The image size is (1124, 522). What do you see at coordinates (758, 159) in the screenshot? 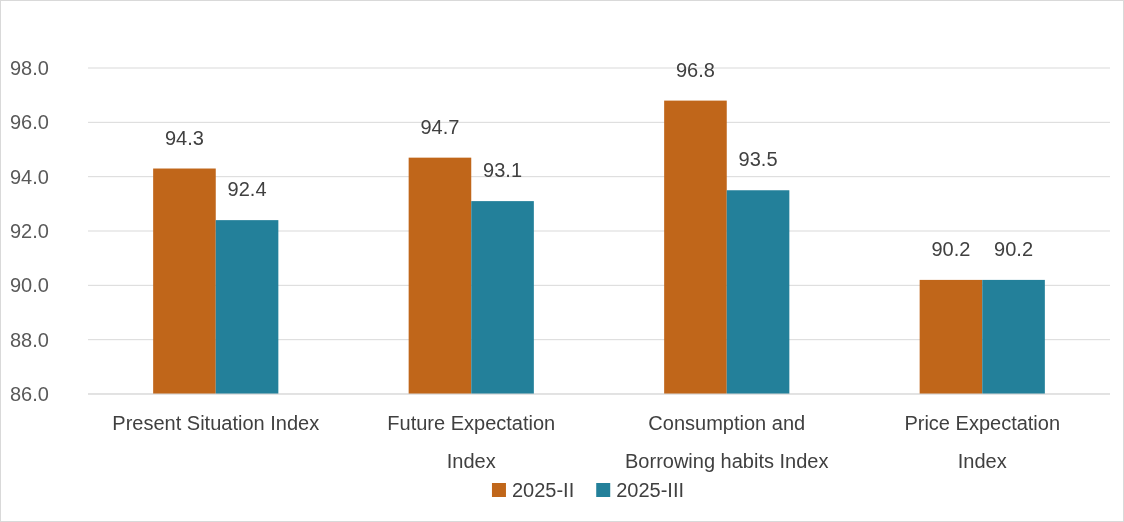
I see `data-label: 93.5` at bounding box center [758, 159].